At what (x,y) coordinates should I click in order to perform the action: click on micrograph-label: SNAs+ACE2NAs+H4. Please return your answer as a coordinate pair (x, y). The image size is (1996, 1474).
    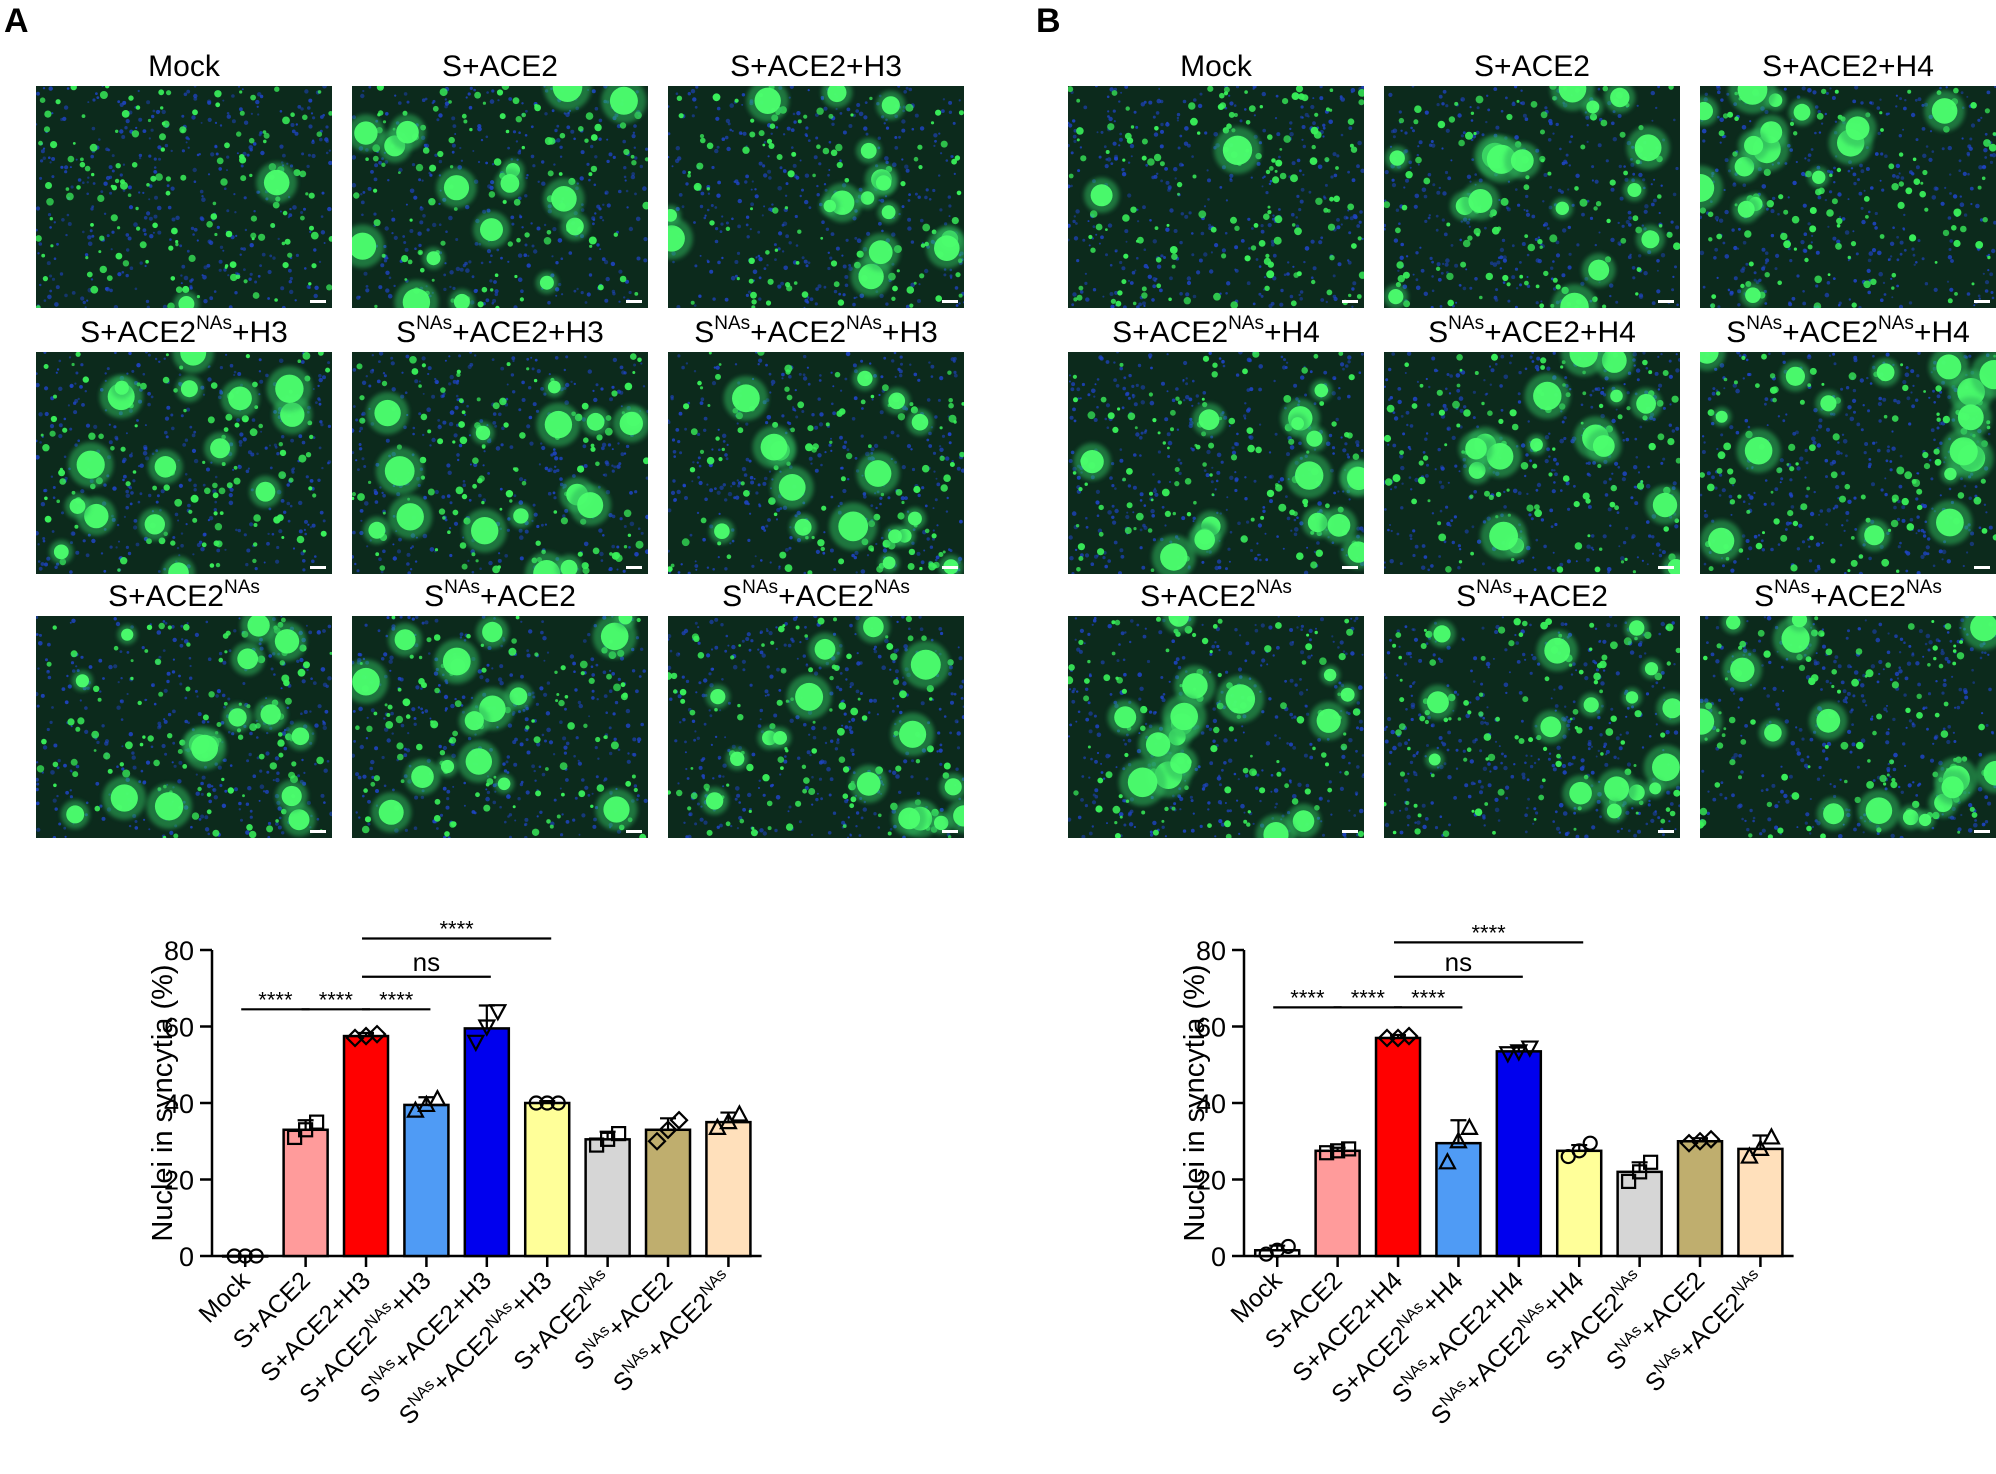
    Looking at the image, I should click on (1847, 331).